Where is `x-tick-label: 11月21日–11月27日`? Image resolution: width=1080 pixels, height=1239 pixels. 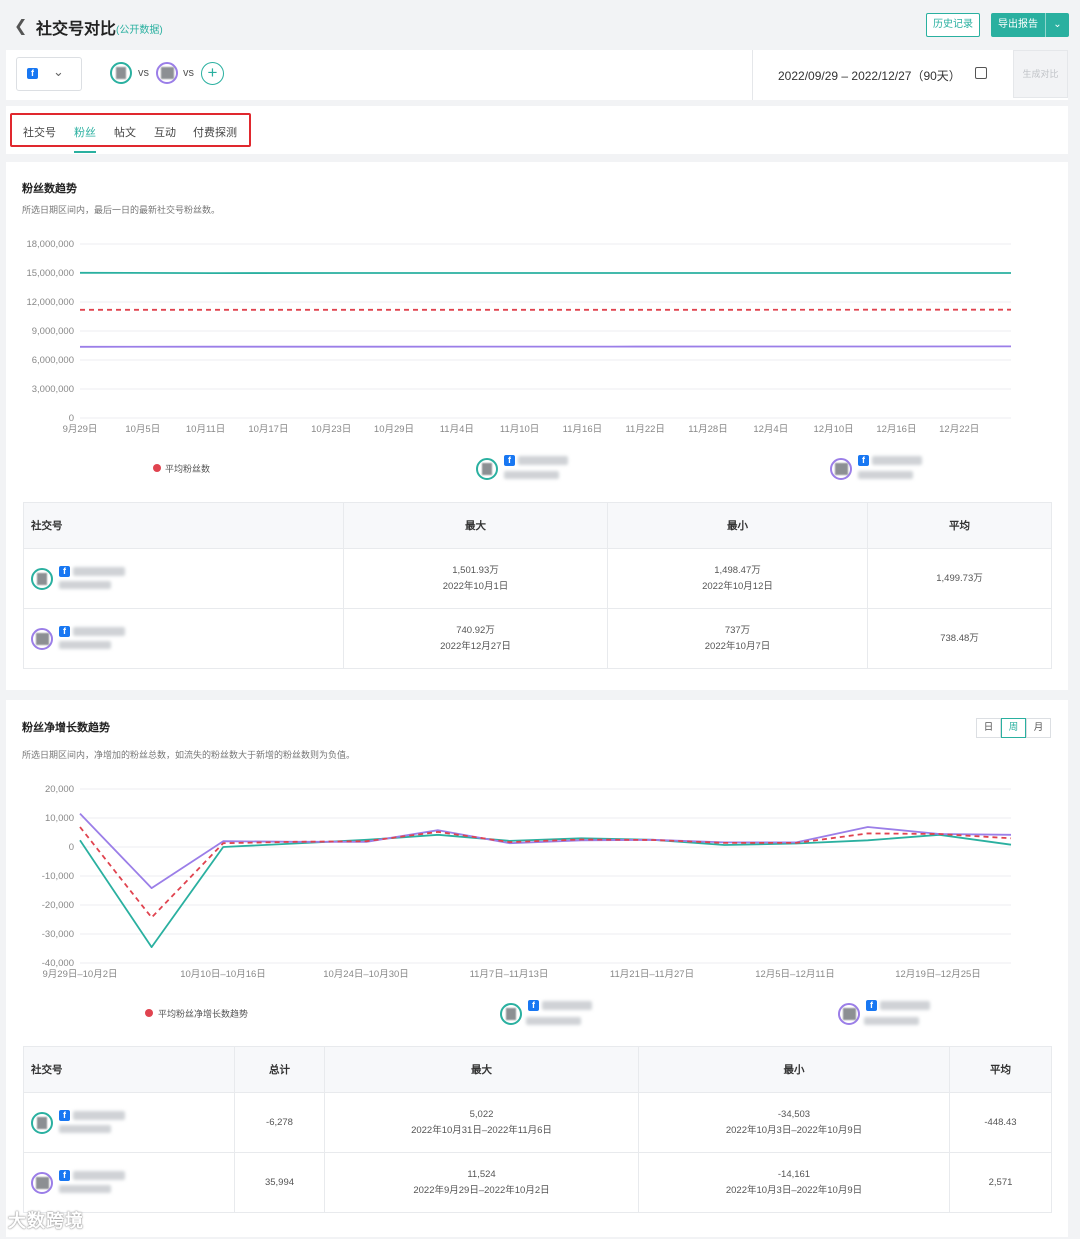 x-tick-label: 11月21日–11月27日 is located at coordinates (652, 974).